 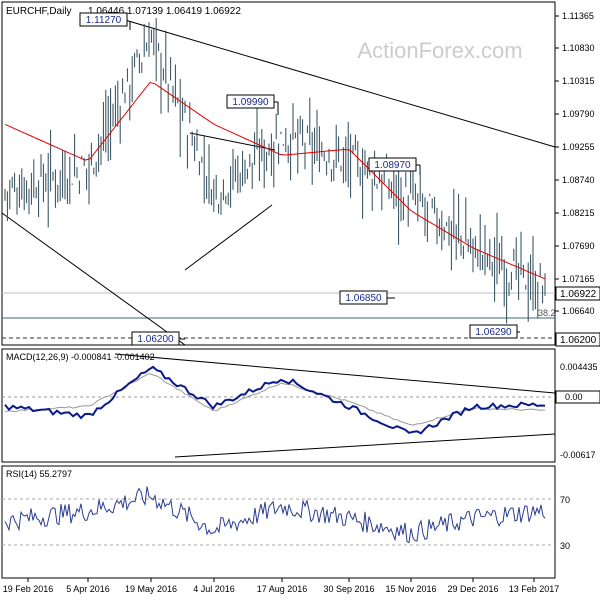 I want to click on annotation-1068: 1.06850, so click(x=363, y=297).